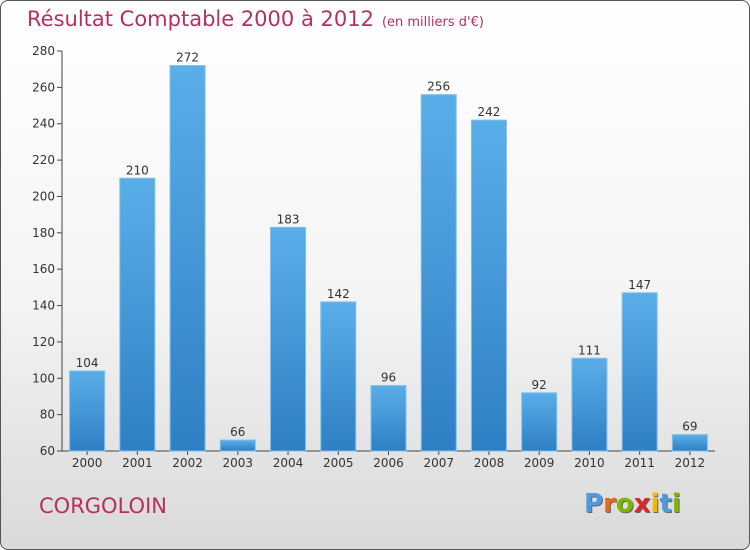  What do you see at coordinates (43, 378) in the screenshot?
I see `y-tick-label: 100` at bounding box center [43, 378].